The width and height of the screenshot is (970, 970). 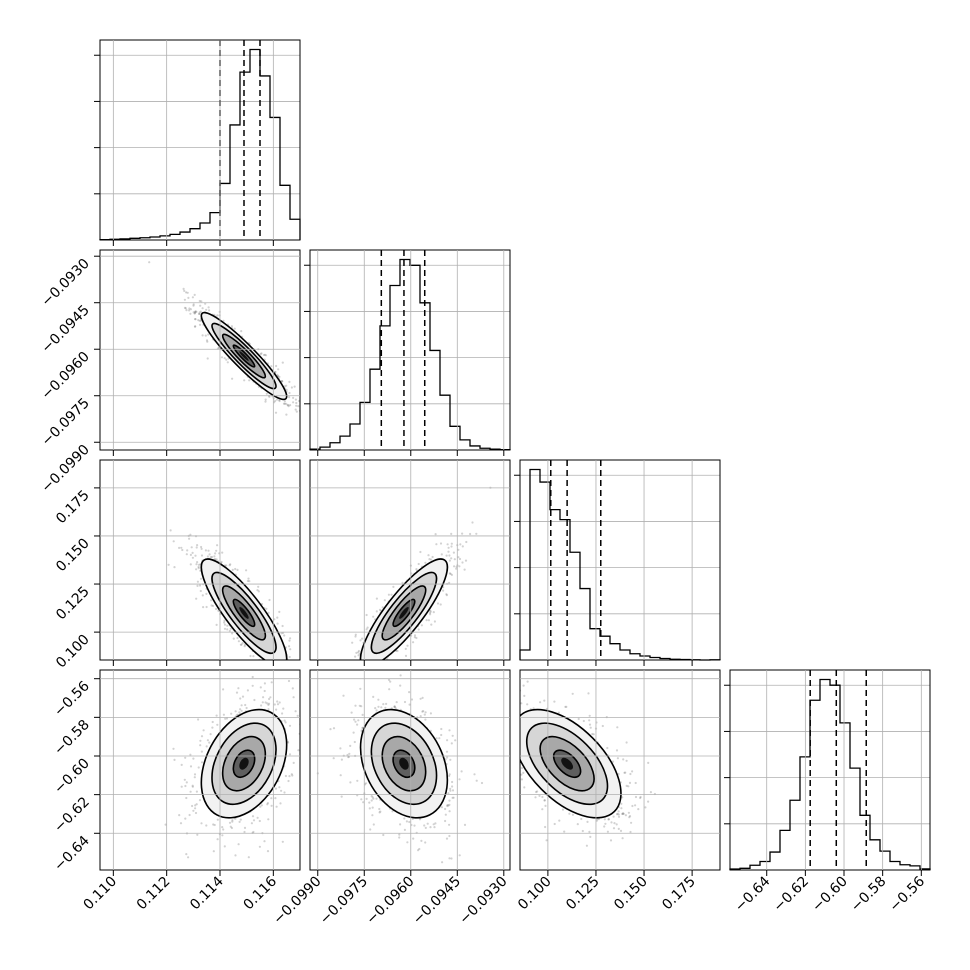 What do you see at coordinates (232, 767) in the screenshot?
I see `panel-content` at bounding box center [232, 767].